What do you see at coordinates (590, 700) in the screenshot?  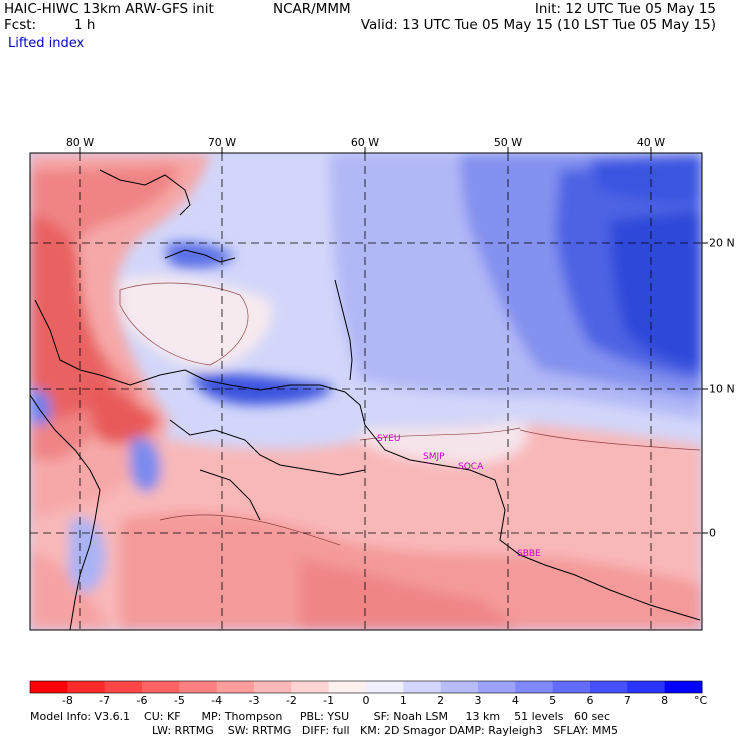 I see `colorbar-tick-label: 6` at bounding box center [590, 700].